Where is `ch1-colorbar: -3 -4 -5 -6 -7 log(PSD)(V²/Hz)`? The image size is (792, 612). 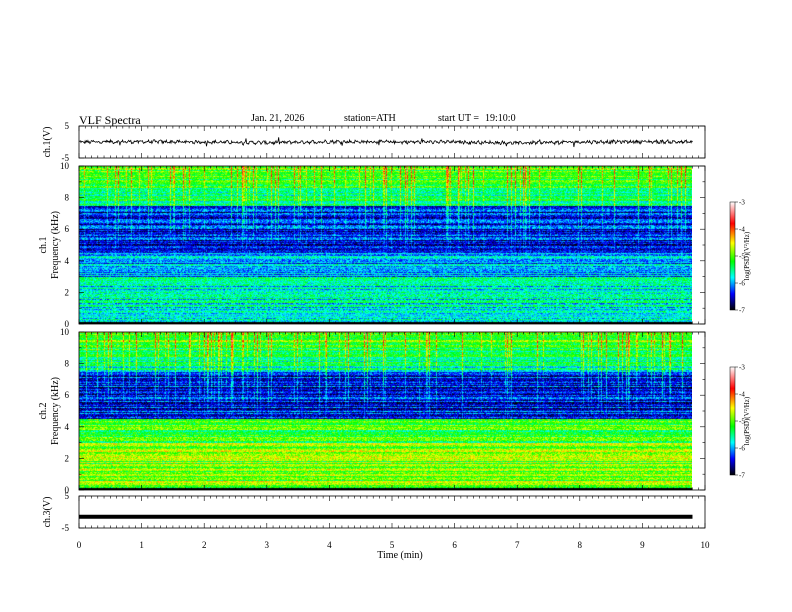 ch1-colorbar: -3 -4 -5 -6 -7 log(PSD)(V²/Hz) is located at coordinates (740, 257).